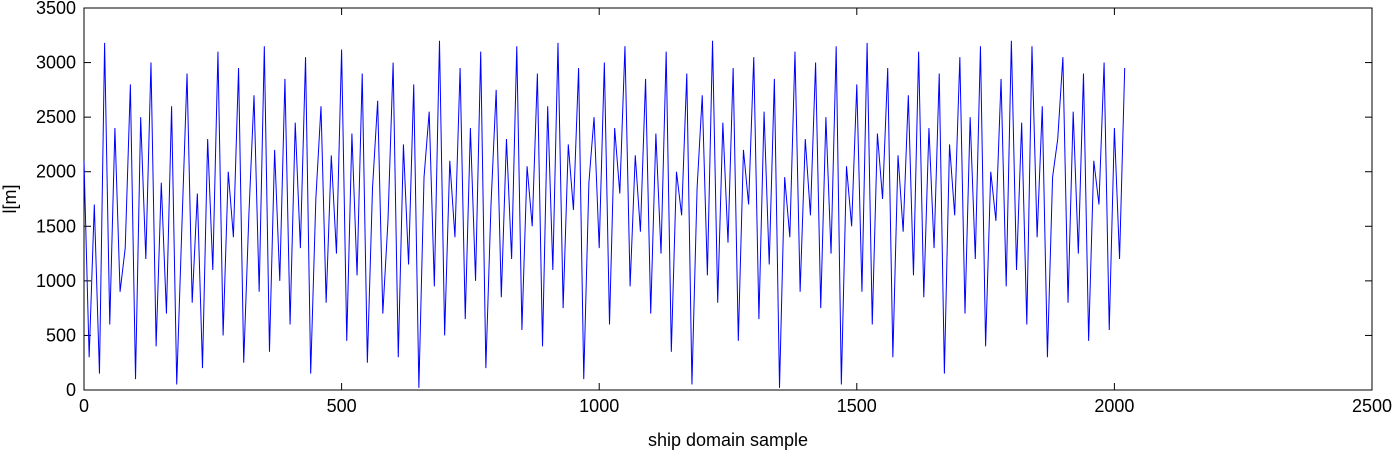 The image size is (1400, 453). Describe the element at coordinates (857, 406) in the screenshot. I see `x-tick-label: 1500` at that location.